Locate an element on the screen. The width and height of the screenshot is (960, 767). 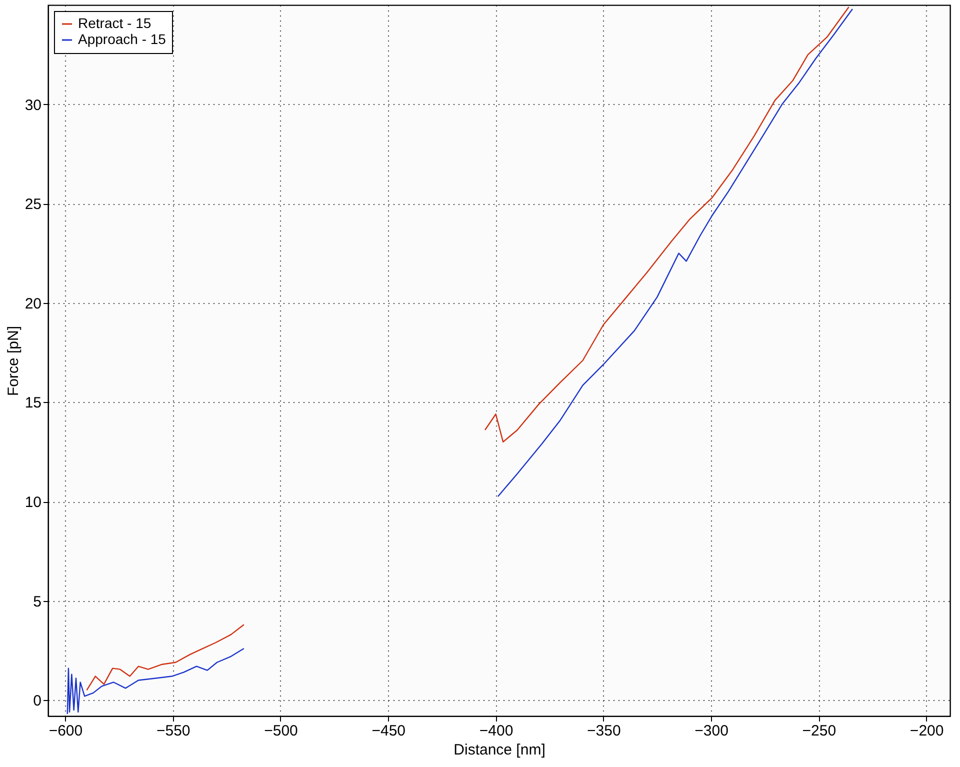
y-tick-label: 10 is located at coordinates (33, 503).